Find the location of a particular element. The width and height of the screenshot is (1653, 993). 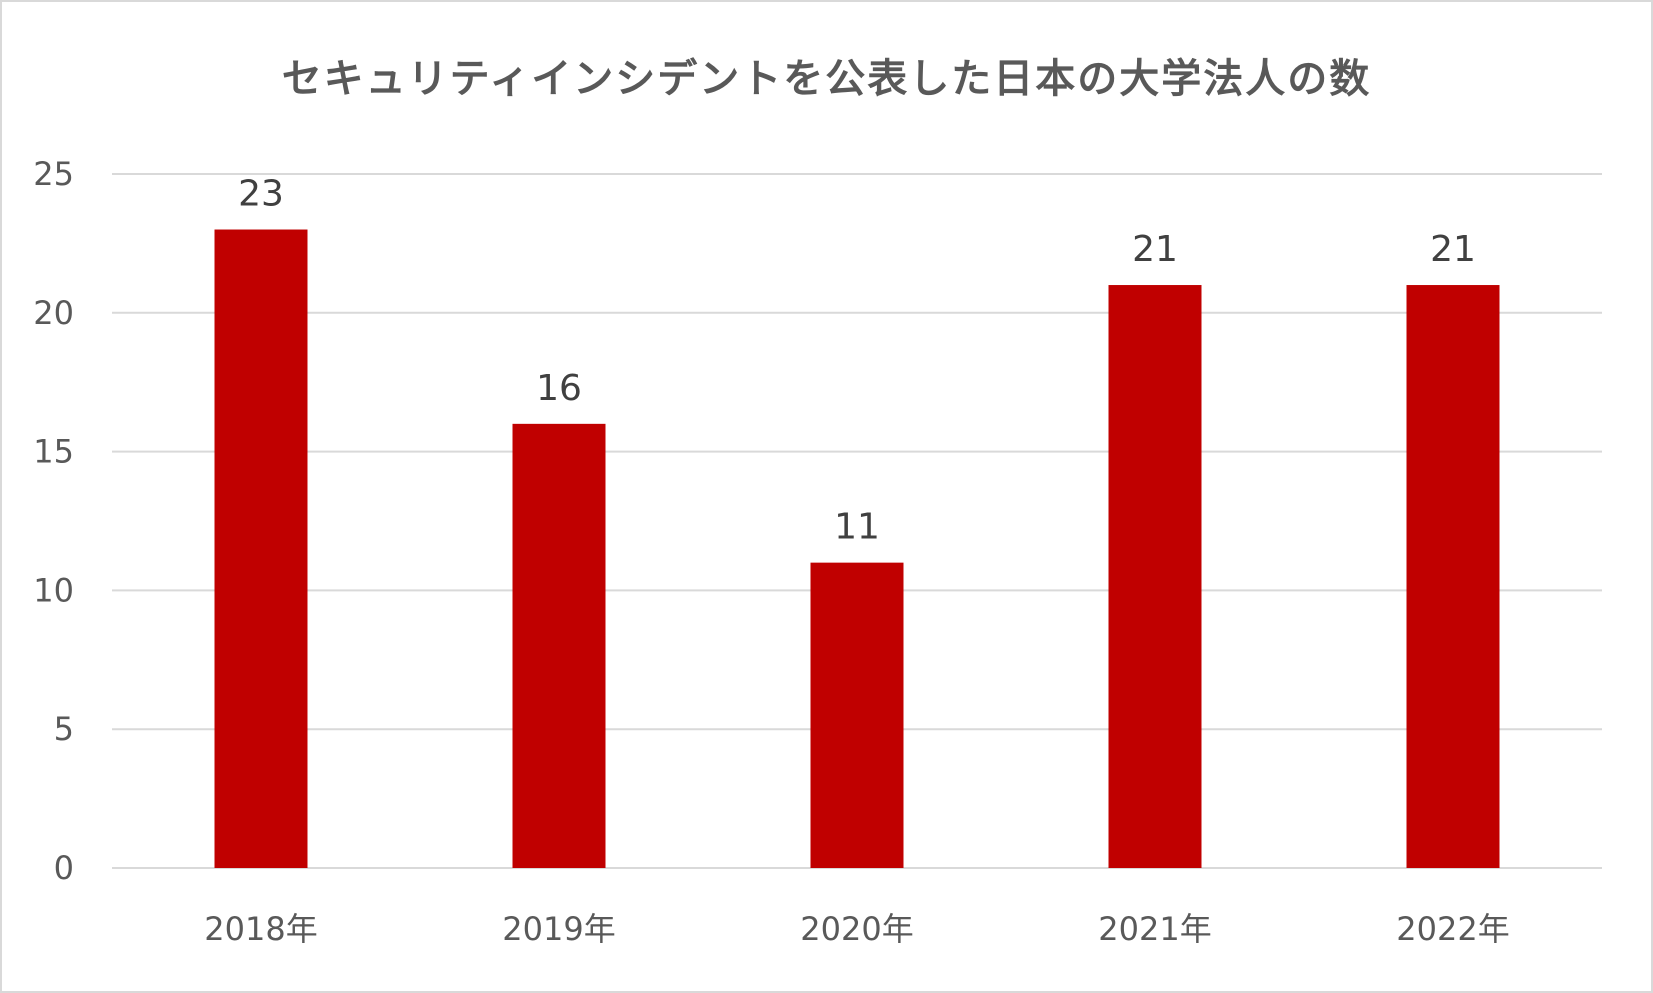

x-tick-label: 2020年 is located at coordinates (856, 929).